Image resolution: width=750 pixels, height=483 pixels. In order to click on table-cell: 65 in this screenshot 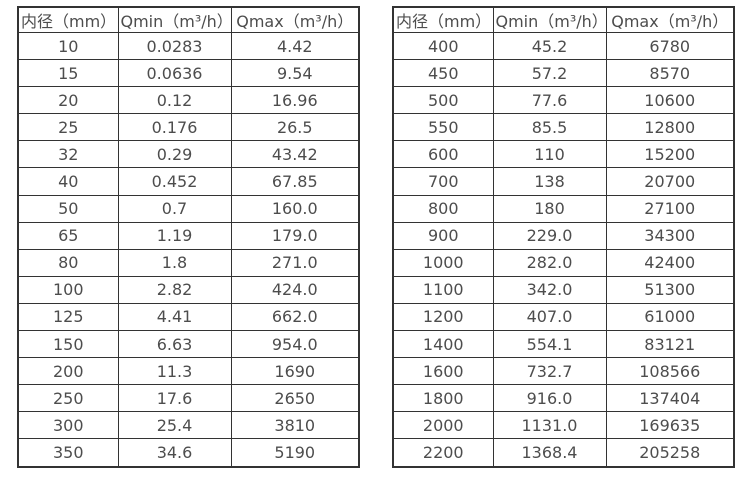, I will do `click(68, 235)`.